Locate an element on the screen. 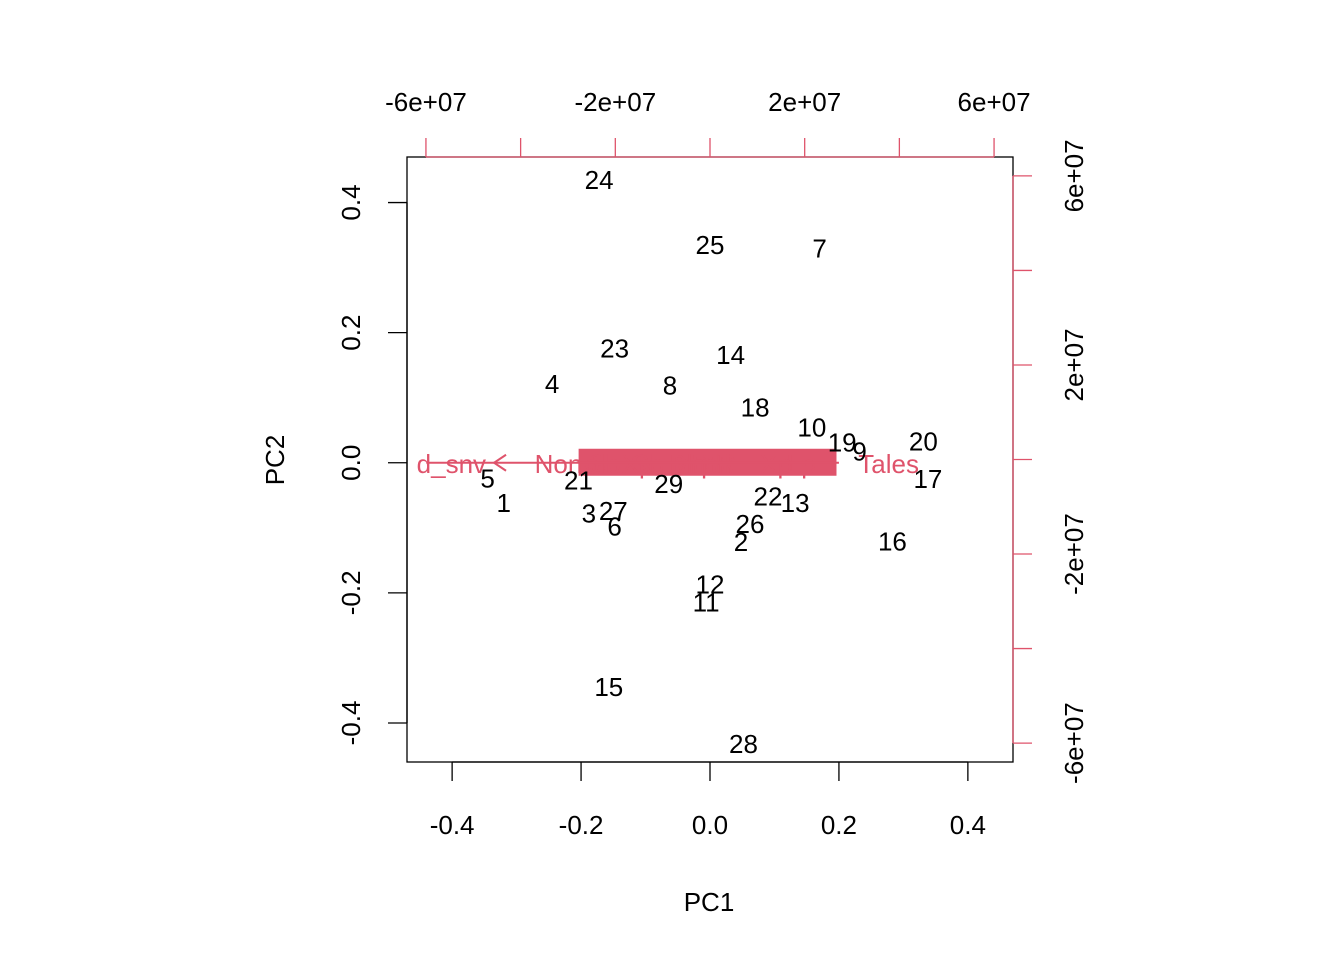 The height and width of the screenshot is (965, 1344). observation-label: 29 is located at coordinates (668, 484).